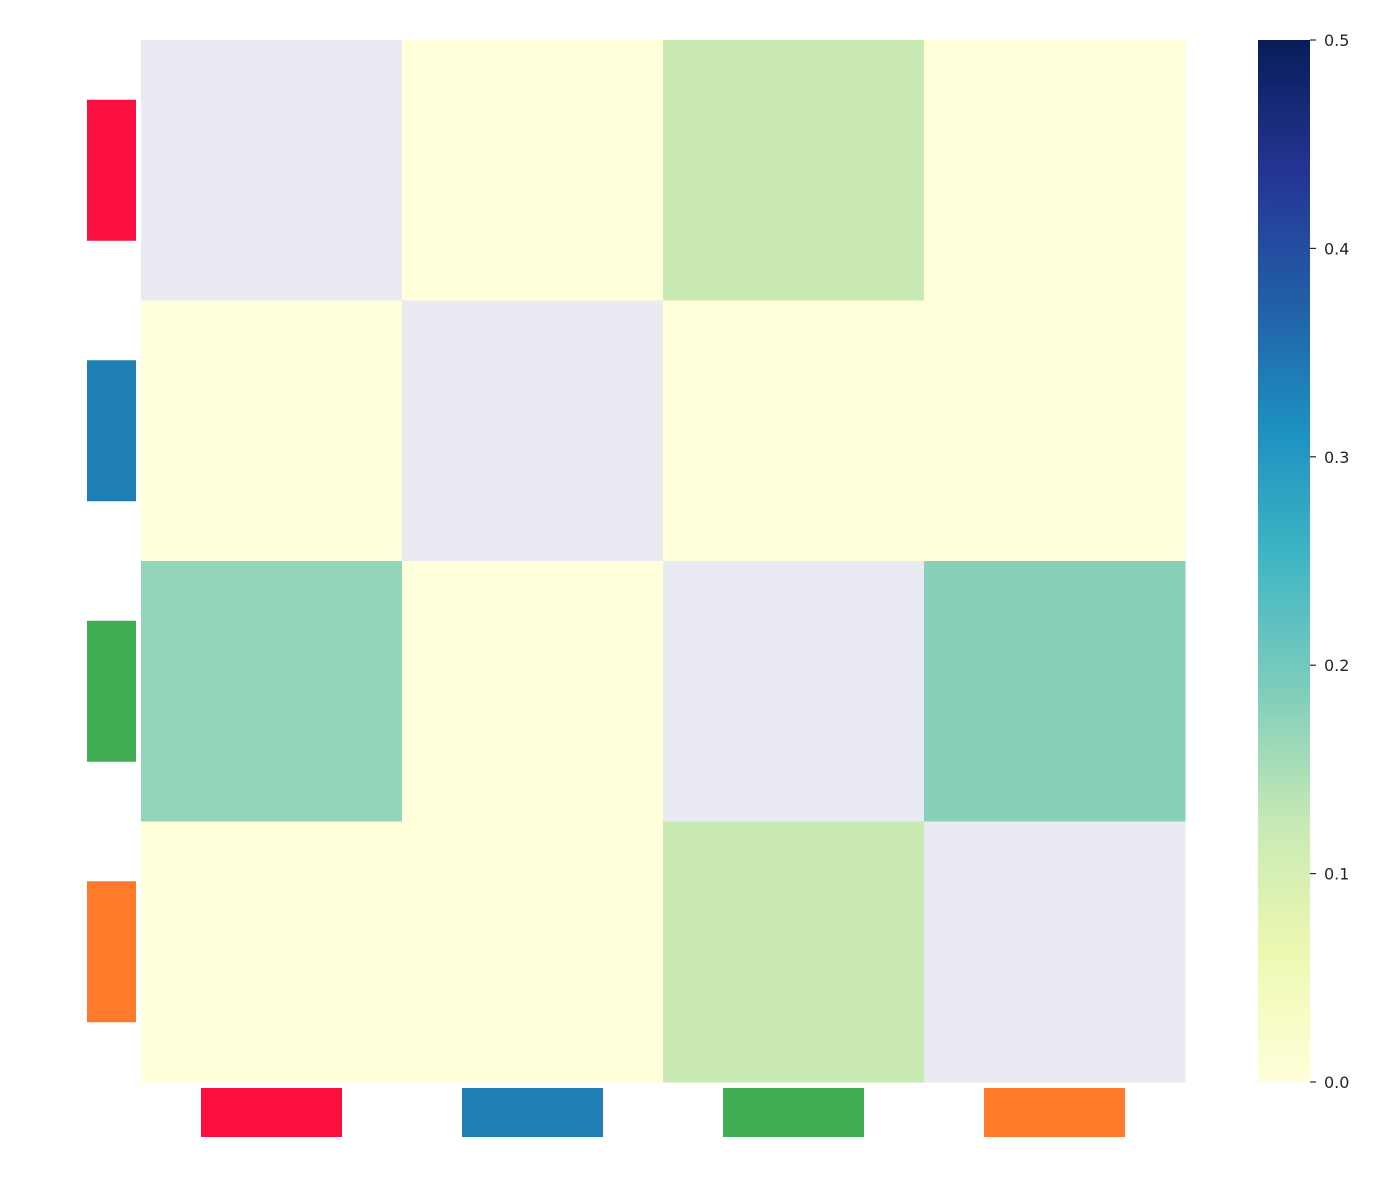 The image size is (1391, 1179). What do you see at coordinates (794, 170) in the screenshot?
I see `heatmap-cell-r0-c2` at bounding box center [794, 170].